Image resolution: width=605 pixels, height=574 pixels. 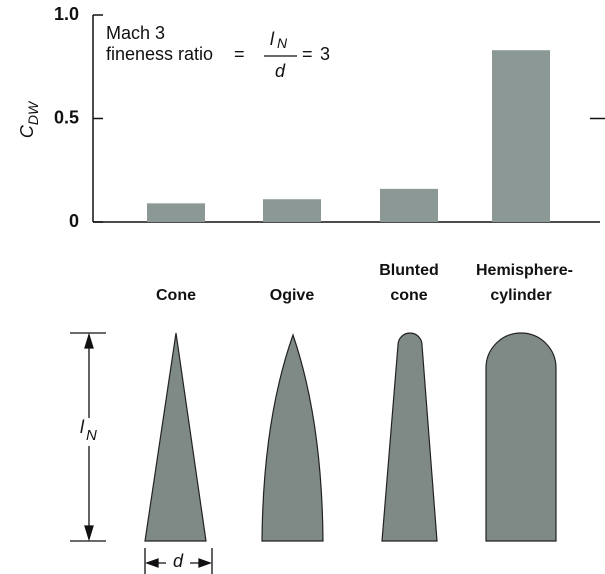 I want to click on cone-shape, so click(x=175, y=437).